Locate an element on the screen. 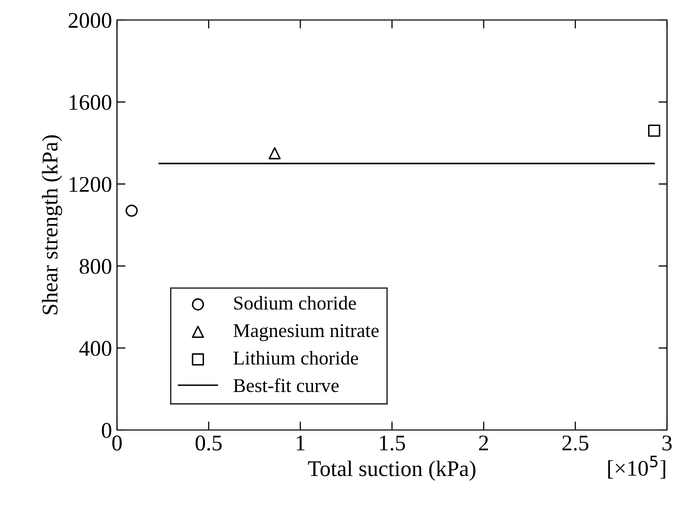 The height and width of the screenshot is (510, 697). x-tick-label: 1 is located at coordinates (300, 443).